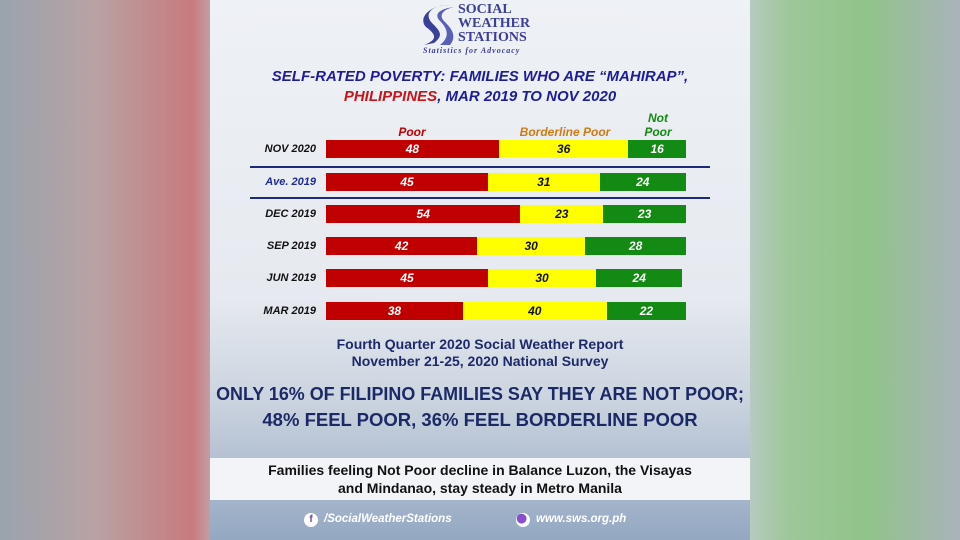  Describe the element at coordinates (290, 214) in the screenshot. I see `category-label: DEC 2019` at that location.